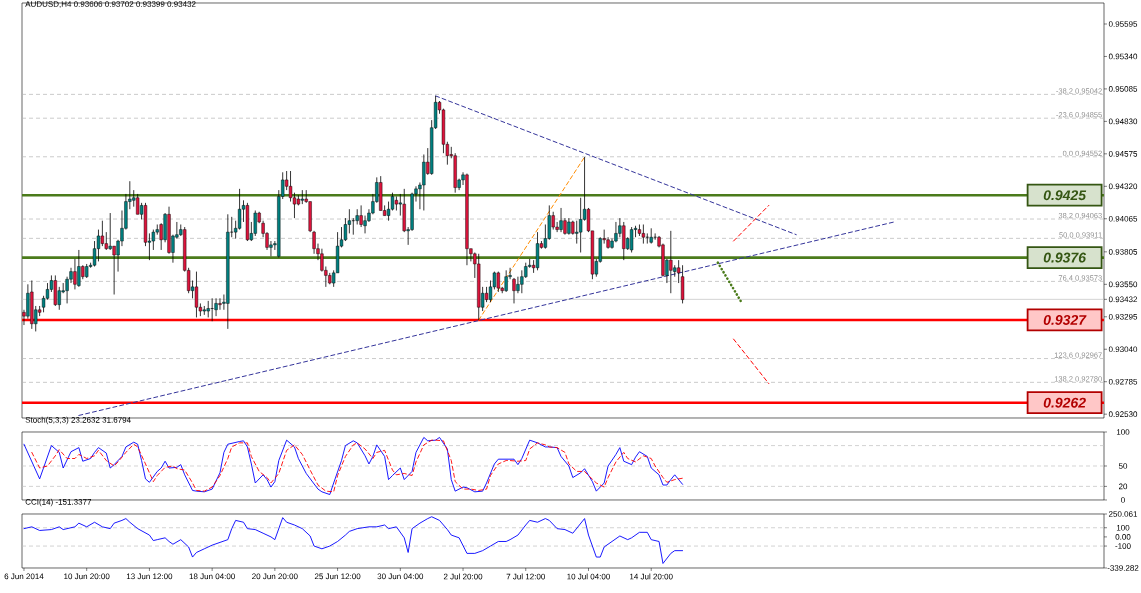 This screenshot has height=593, width=1141. Describe the element at coordinates (1123, 284) in the screenshot. I see `y-tick-label: 0.93550` at that location.